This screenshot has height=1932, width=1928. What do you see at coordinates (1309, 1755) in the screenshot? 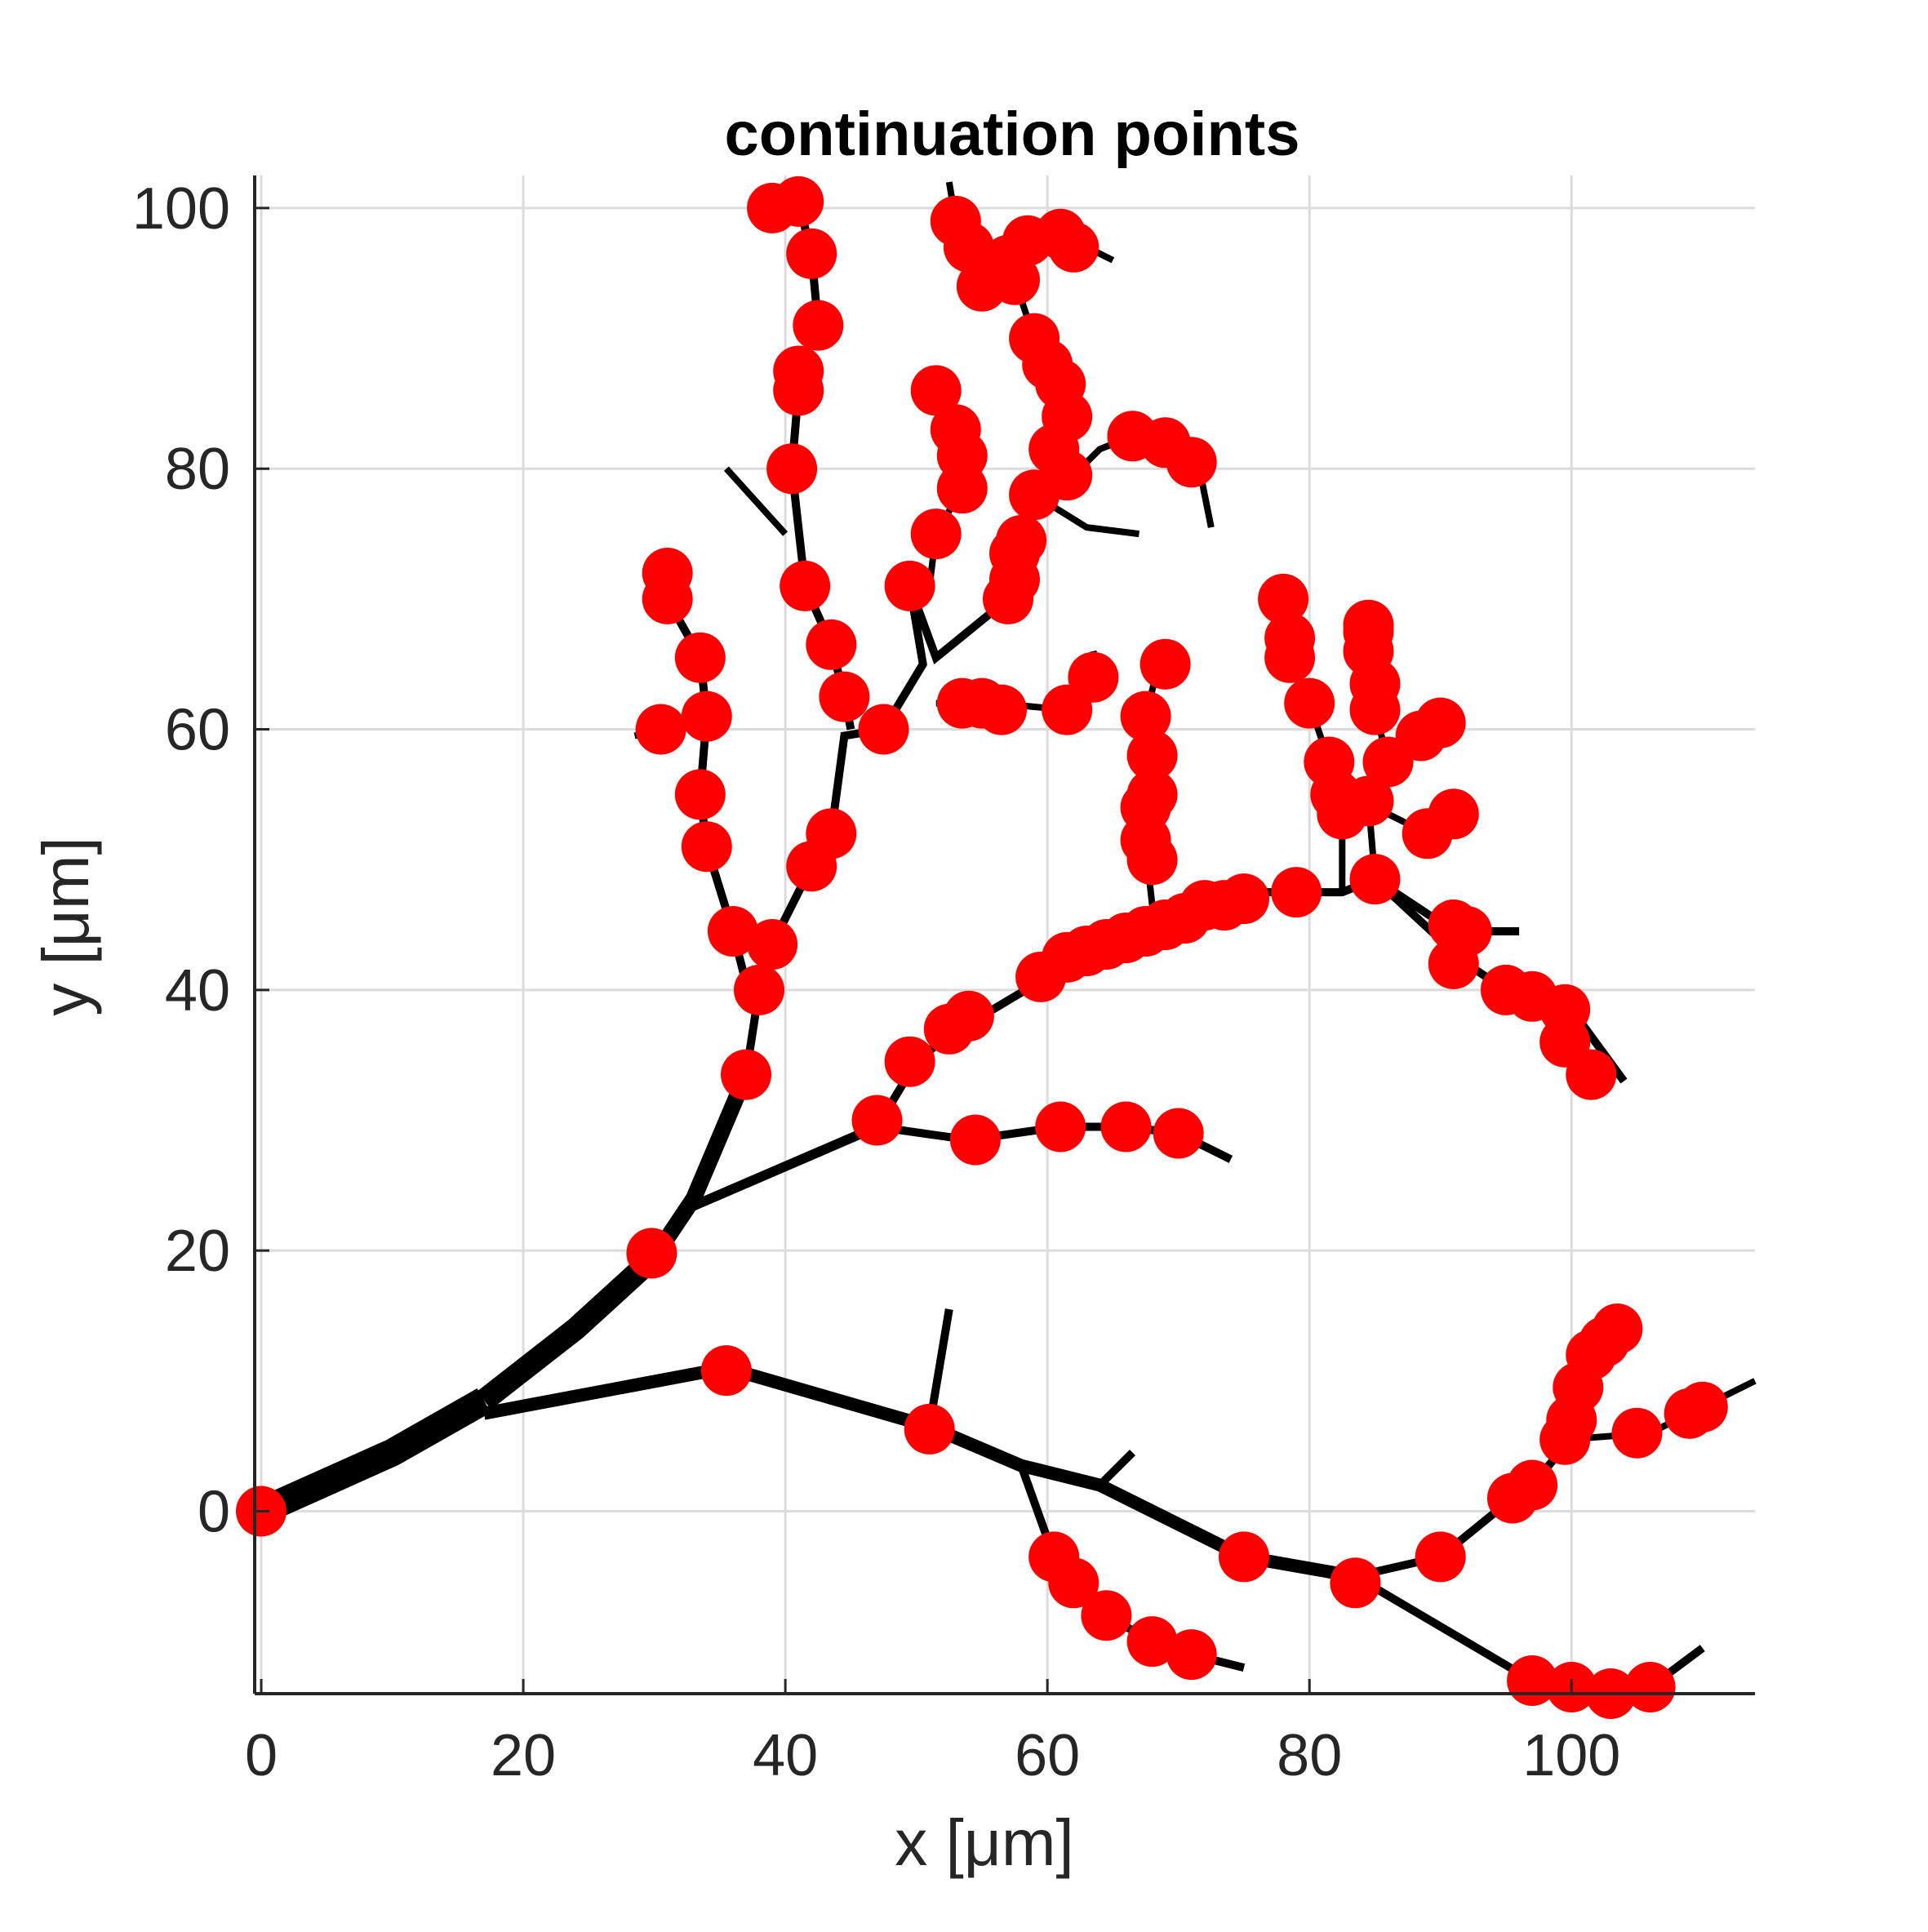
I see `x-tick-label: 80` at bounding box center [1309, 1755].